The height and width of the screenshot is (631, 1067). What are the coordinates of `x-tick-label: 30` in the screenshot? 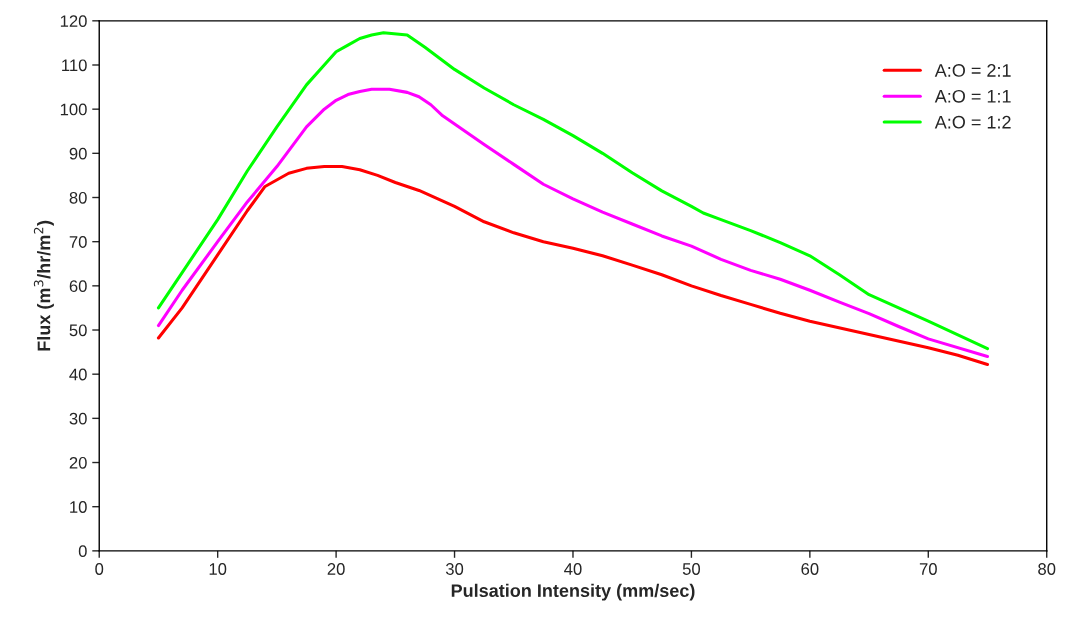 It's located at (454, 569).